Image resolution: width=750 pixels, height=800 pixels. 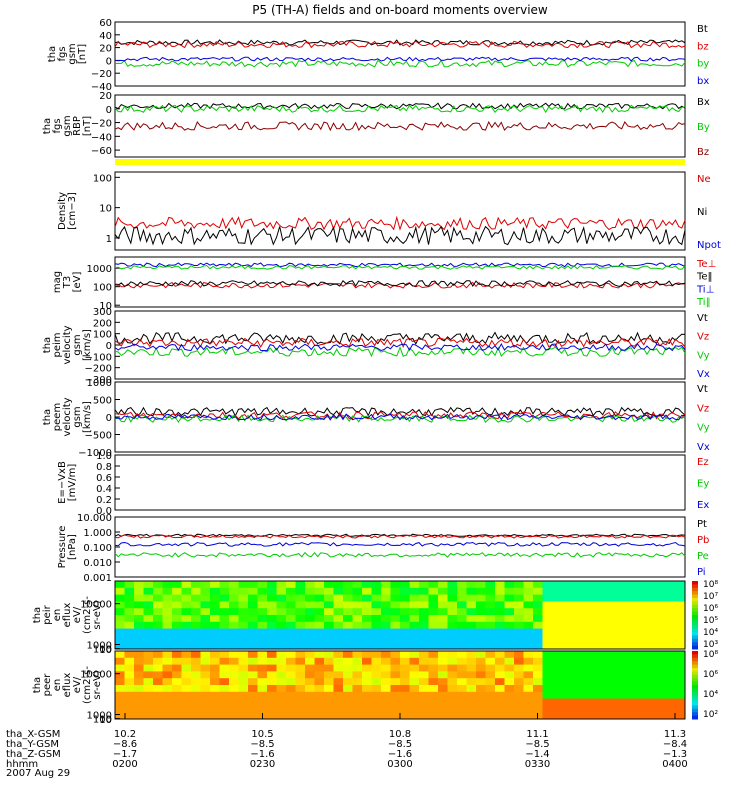 I want to click on panel-fgs: 60 40 200 −20 −40 tha fgs gsm [nT] Bt bz by bx, so click(x=378, y=55).